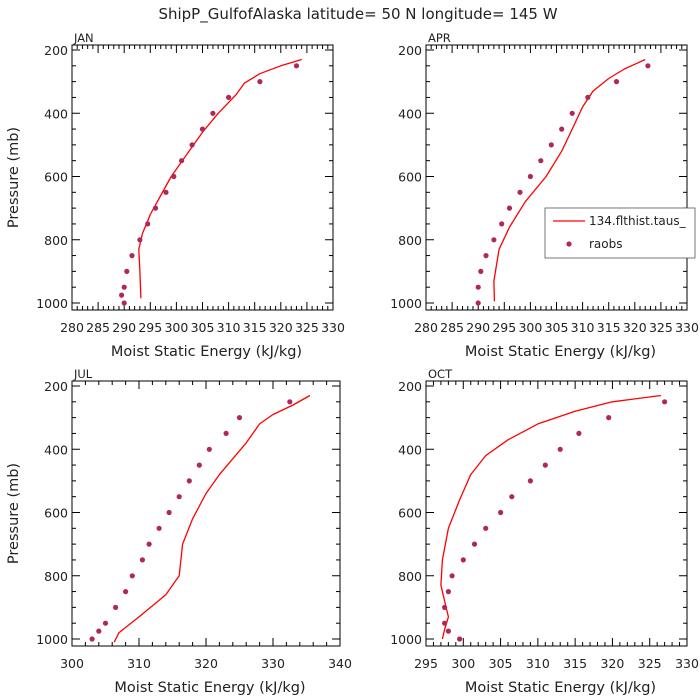  I want to click on panel-label: JAN, so click(83, 38).